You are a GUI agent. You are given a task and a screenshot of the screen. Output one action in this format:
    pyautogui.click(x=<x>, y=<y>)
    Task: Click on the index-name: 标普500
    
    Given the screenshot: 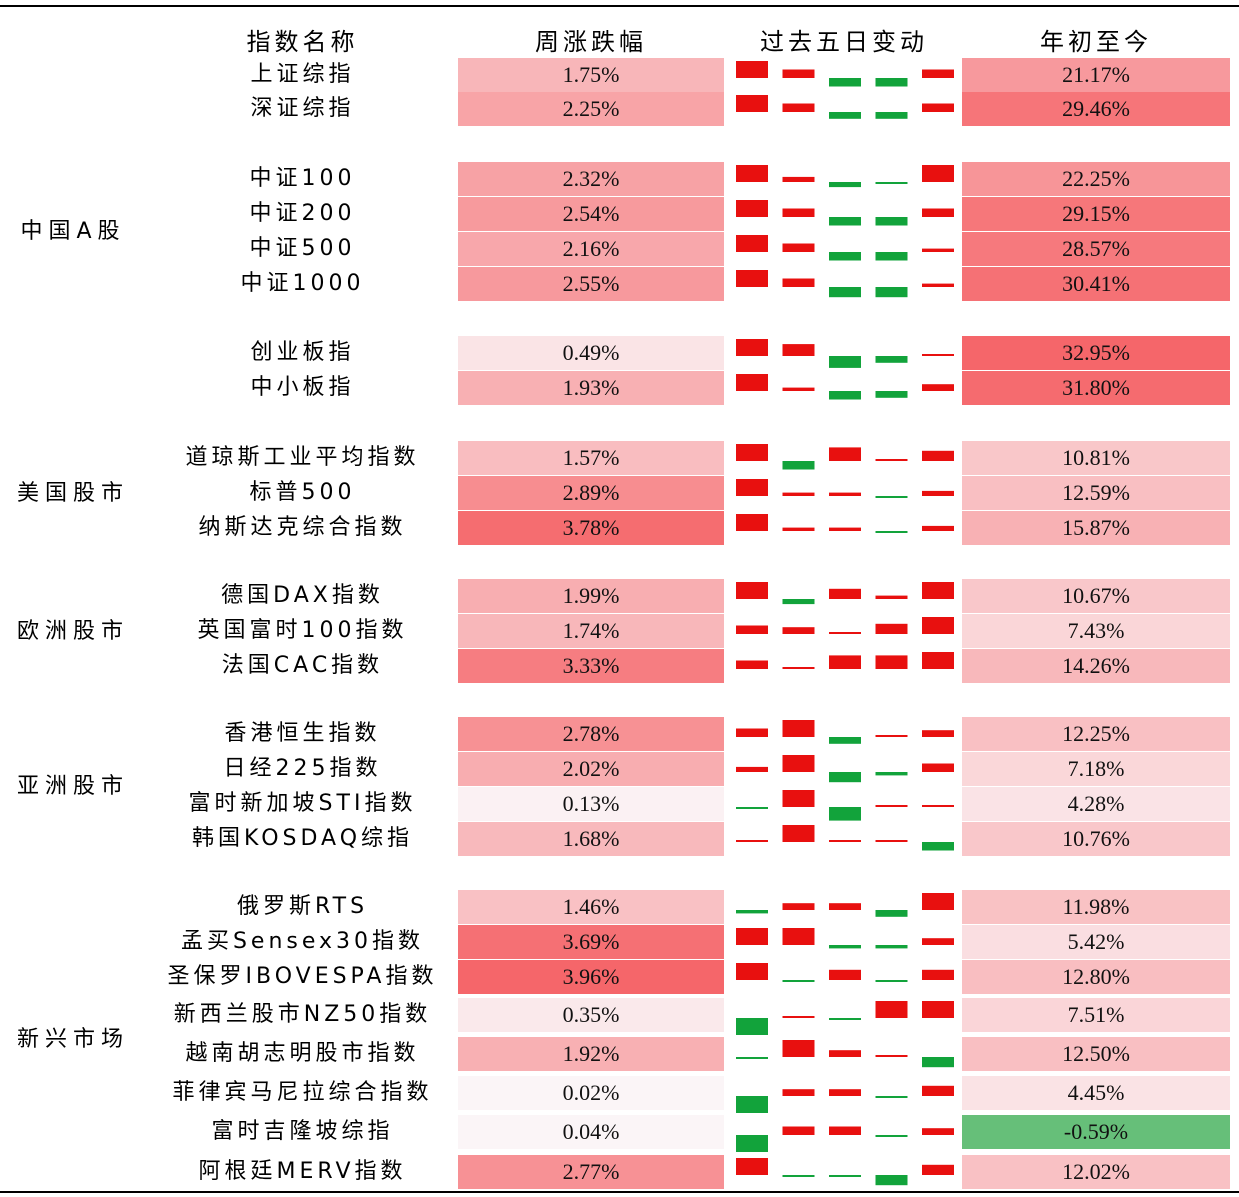 What is the action you would take?
    pyautogui.click(x=302, y=492)
    